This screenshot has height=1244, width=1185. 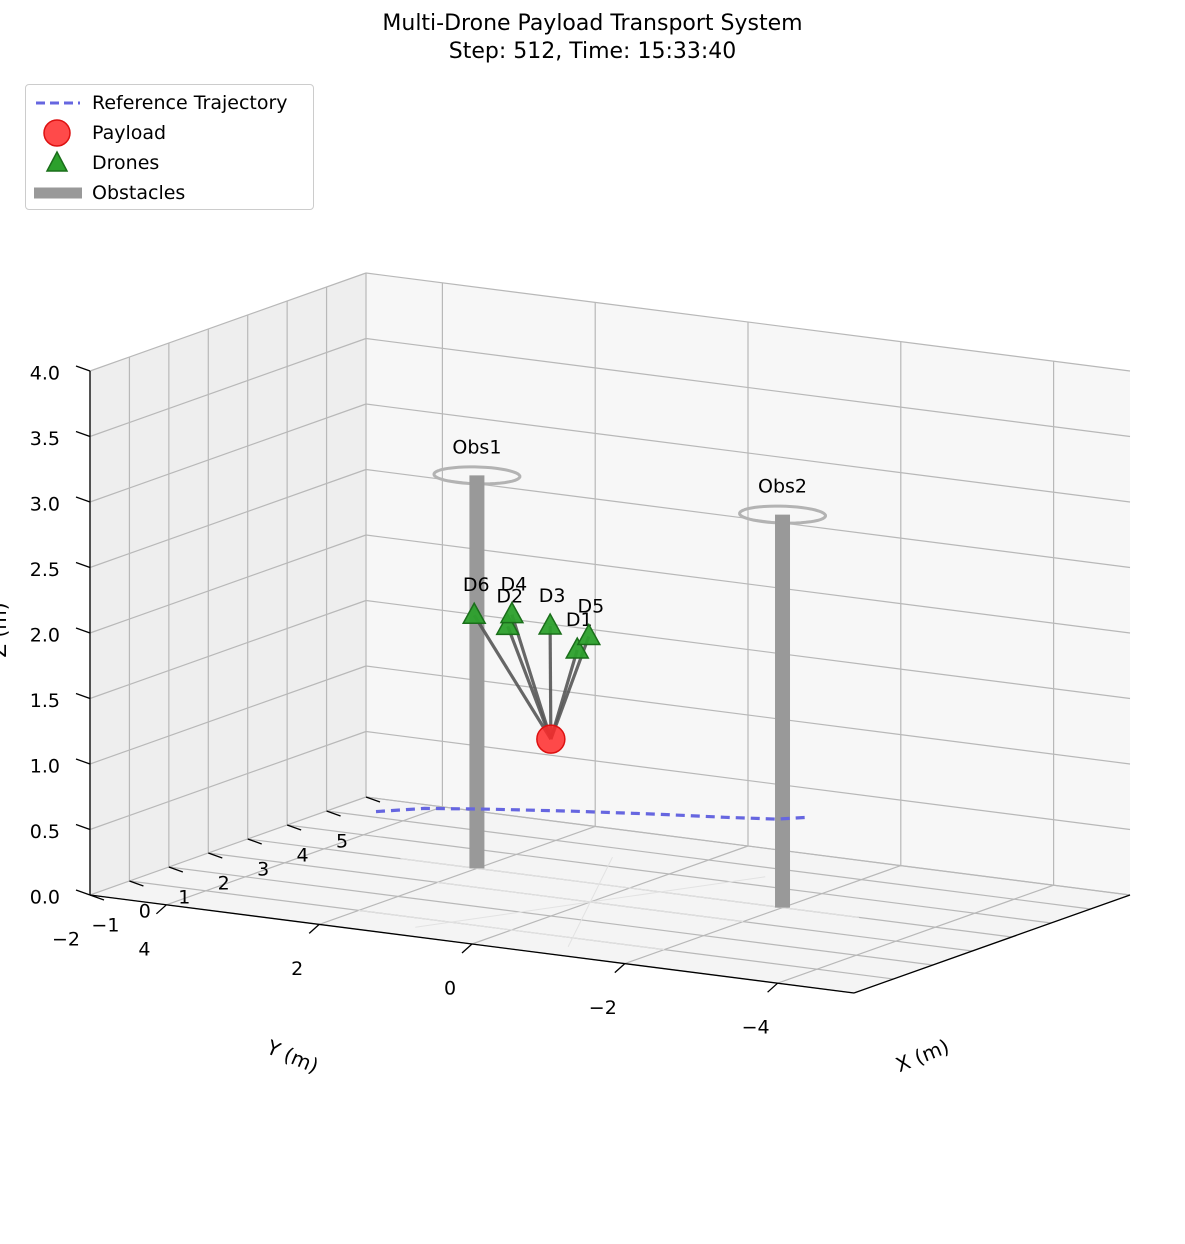 What do you see at coordinates (58, 193) in the screenshot?
I see `legend-bar-icon` at bounding box center [58, 193].